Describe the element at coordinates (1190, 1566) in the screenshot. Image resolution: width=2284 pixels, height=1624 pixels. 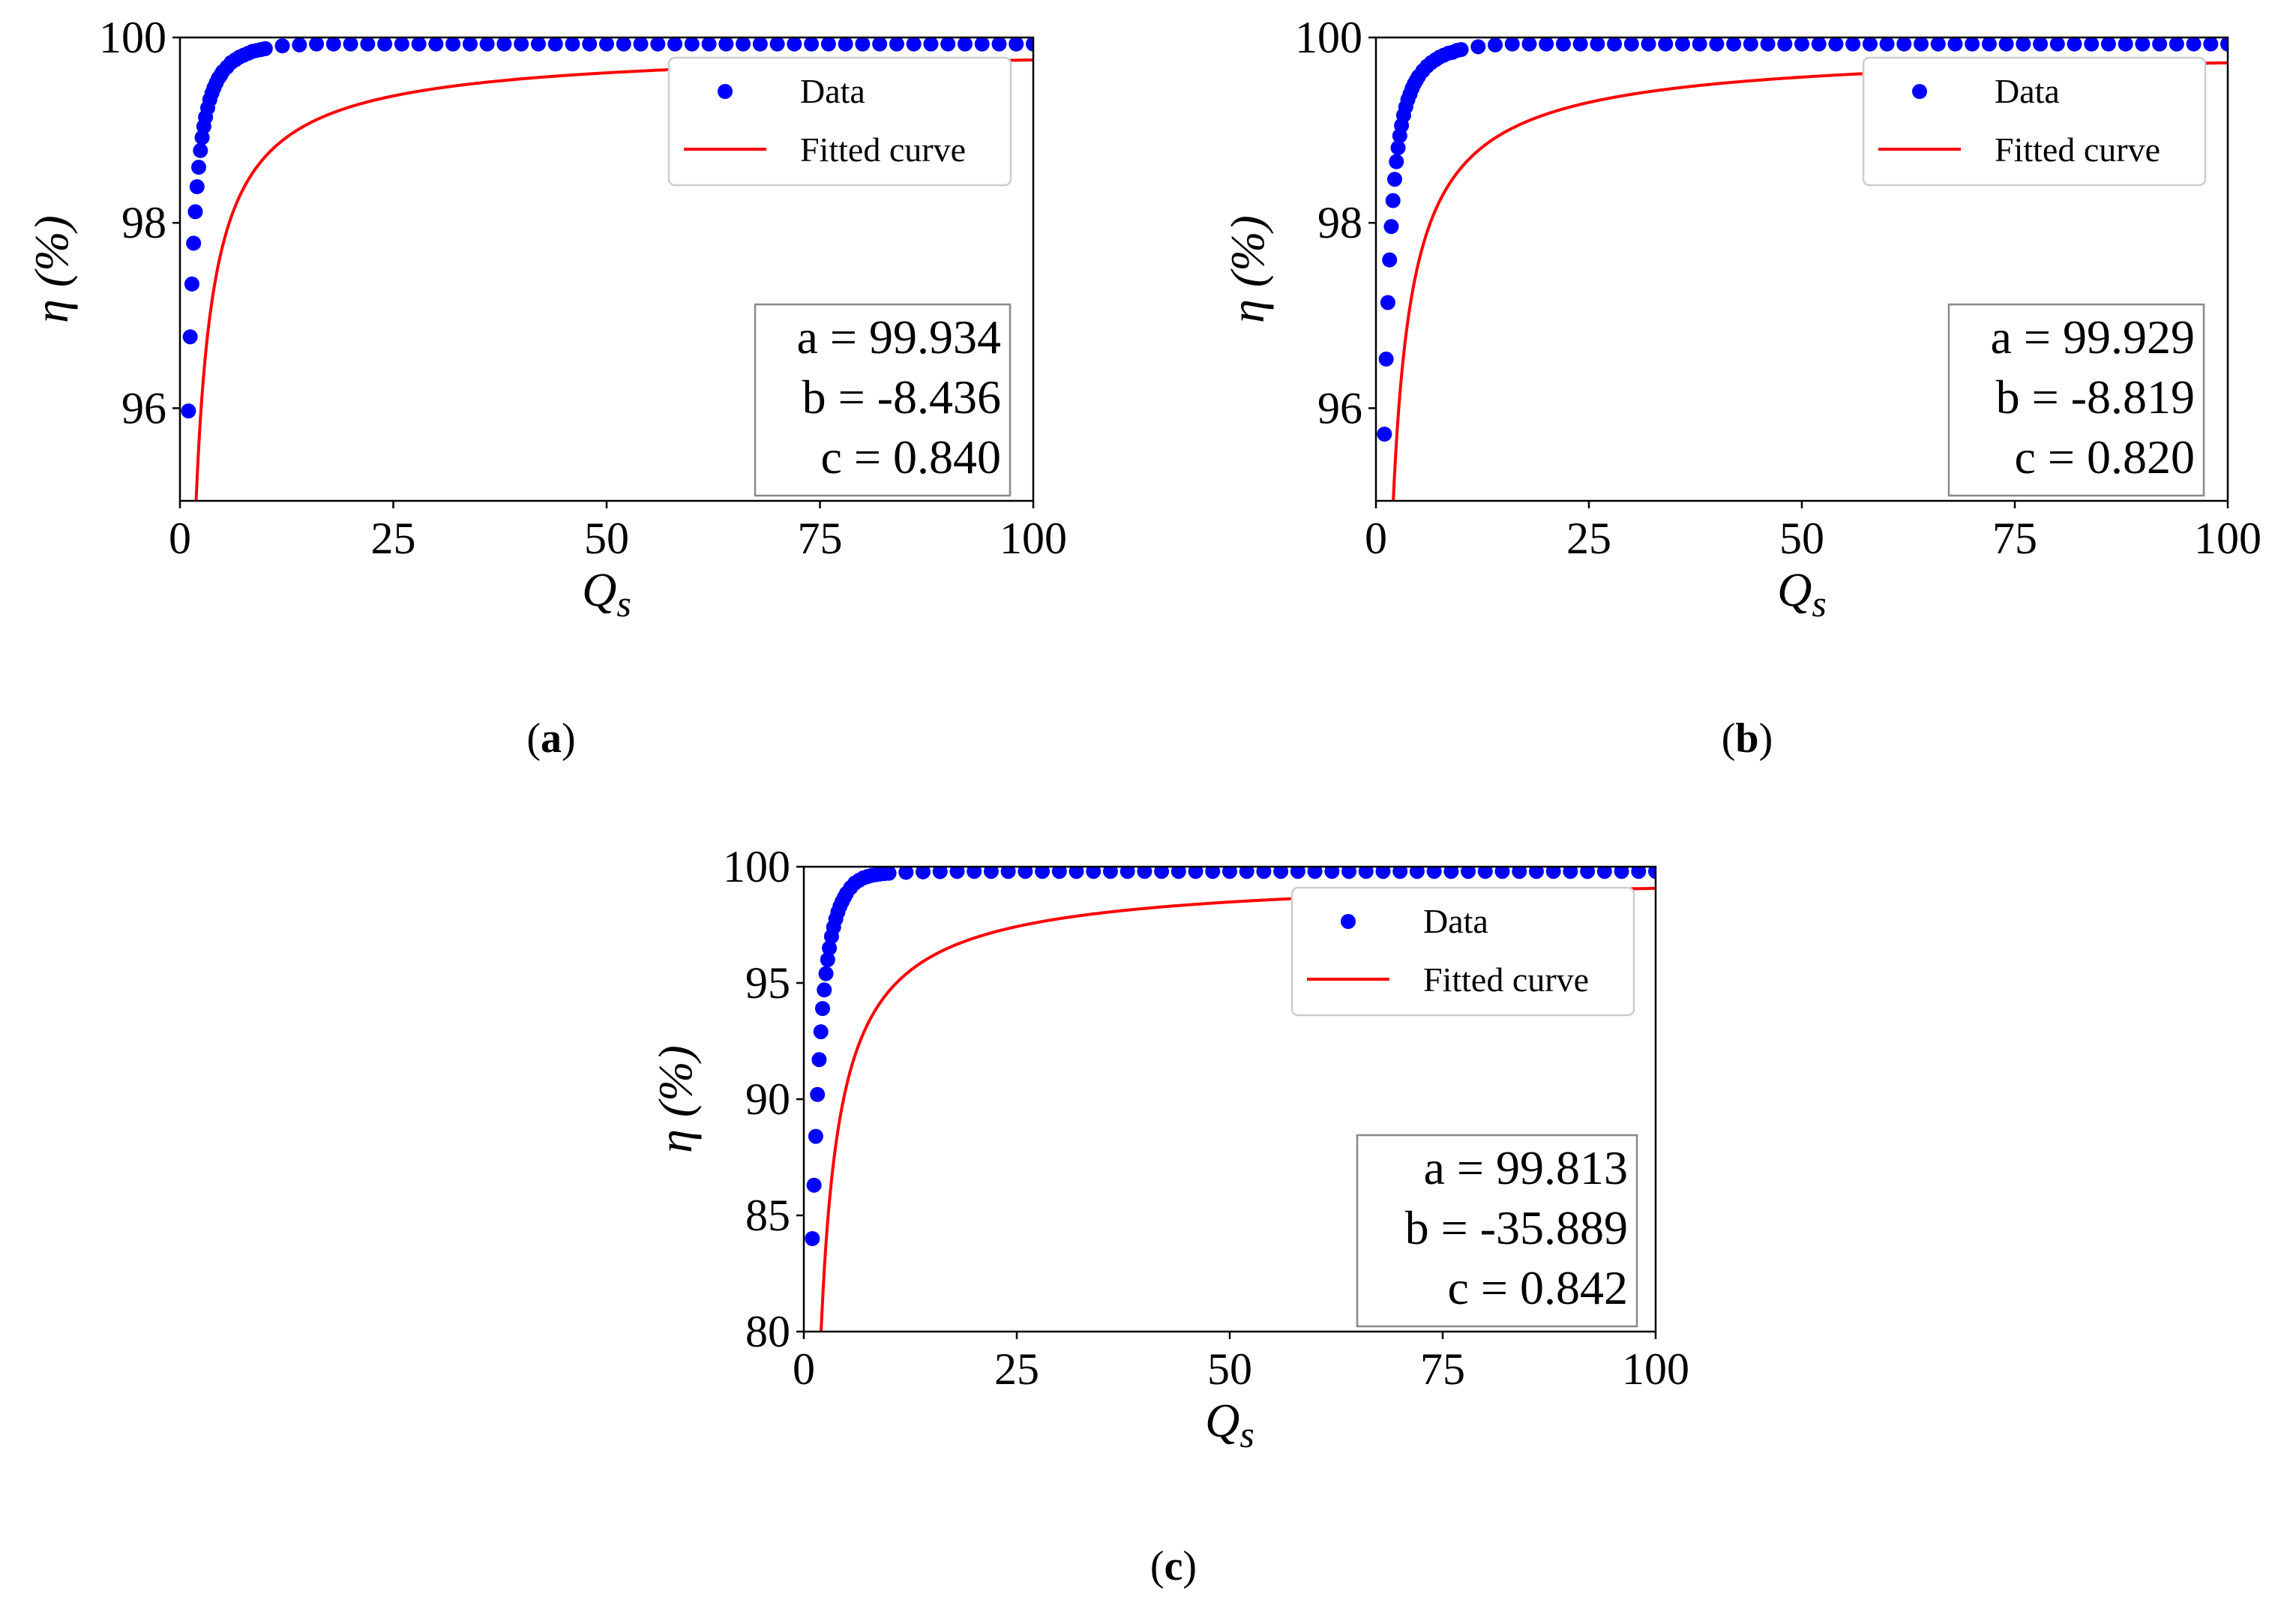
I see `caption-close: )` at that location.